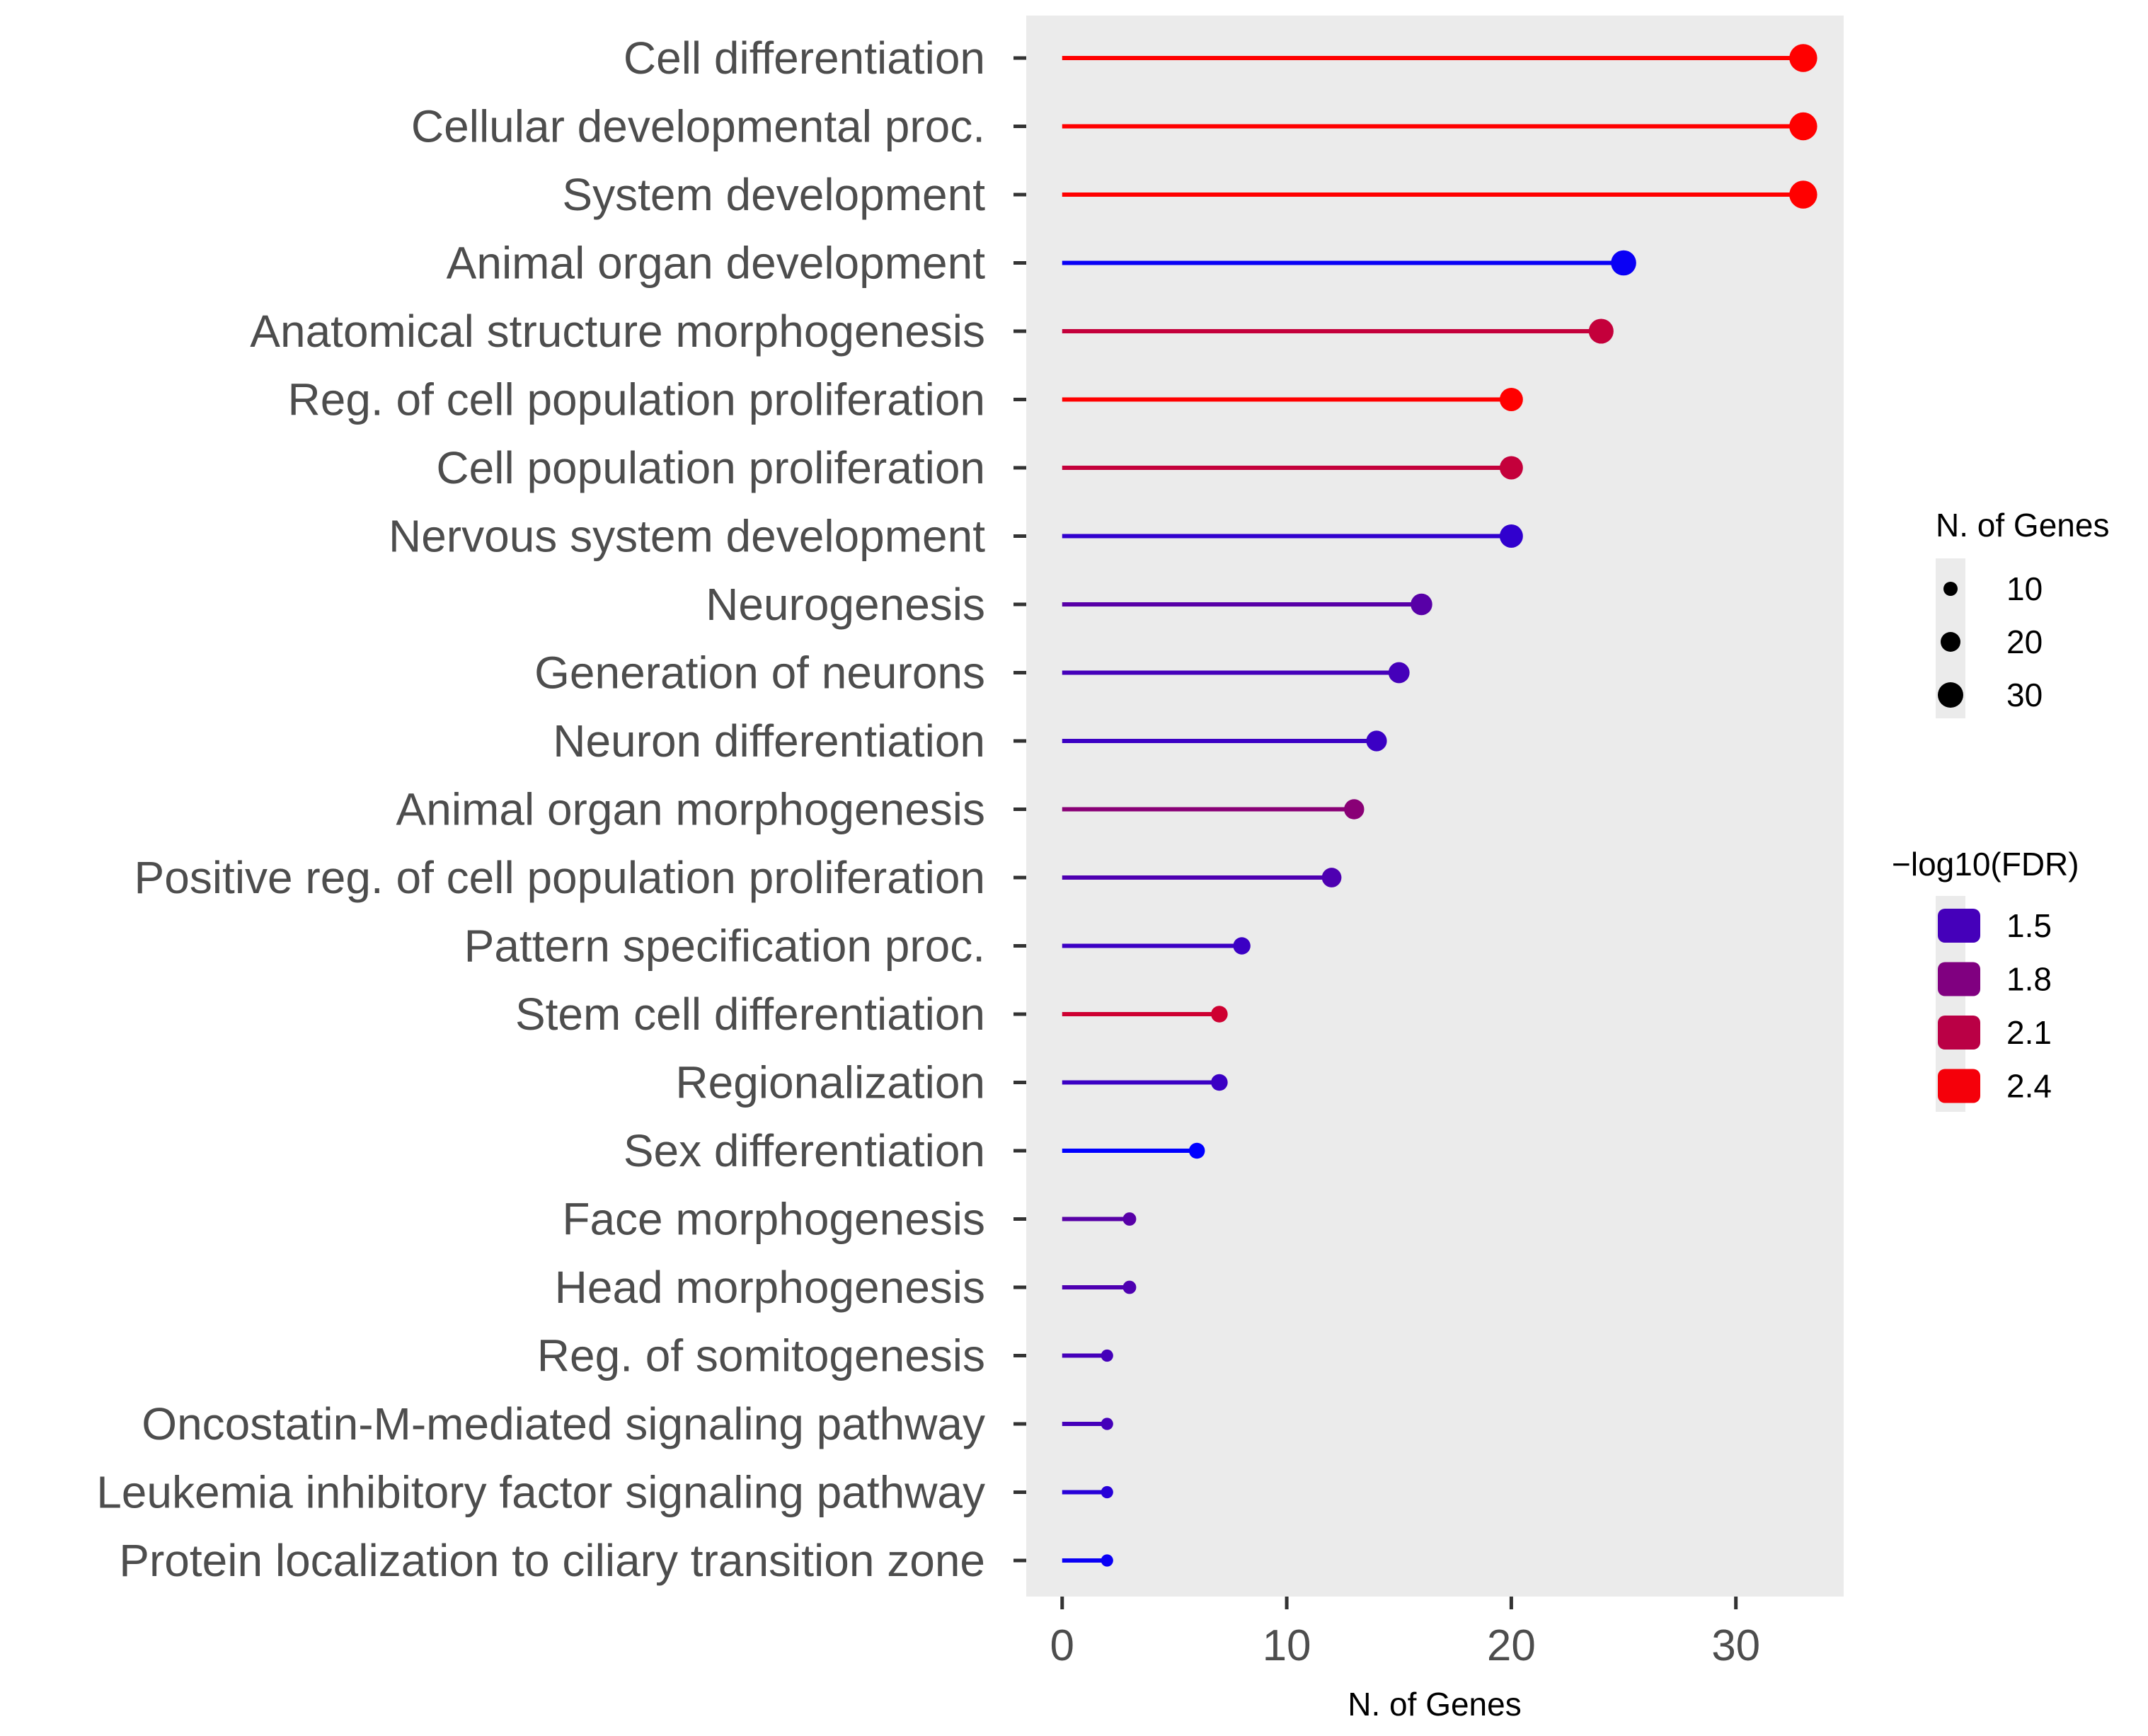 The height and width of the screenshot is (1736, 2148). Describe the element at coordinates (761, 1355) in the screenshot. I see `y-tick-label: Reg. of somitogenesis` at that location.